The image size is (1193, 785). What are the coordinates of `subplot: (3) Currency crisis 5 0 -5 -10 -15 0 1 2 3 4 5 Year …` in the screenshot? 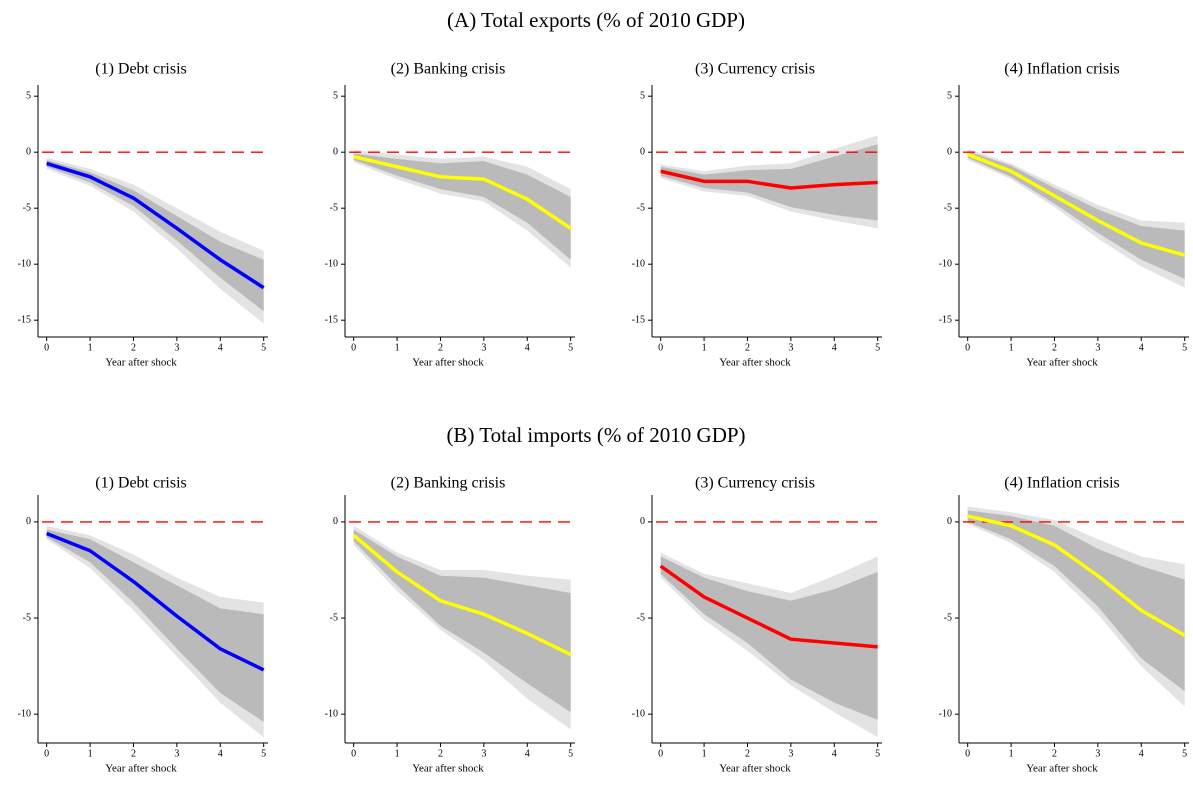 It's located at (757, 215).